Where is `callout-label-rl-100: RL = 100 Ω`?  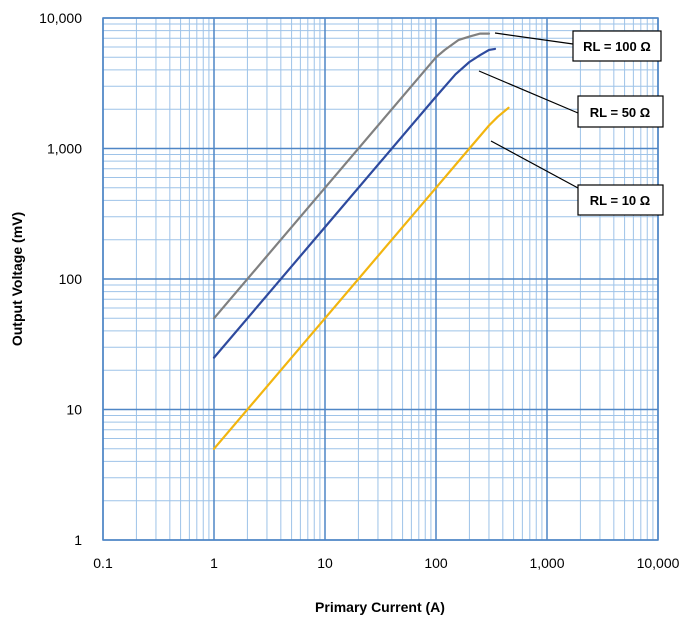 callout-label-rl-100: RL = 100 Ω is located at coordinates (617, 46).